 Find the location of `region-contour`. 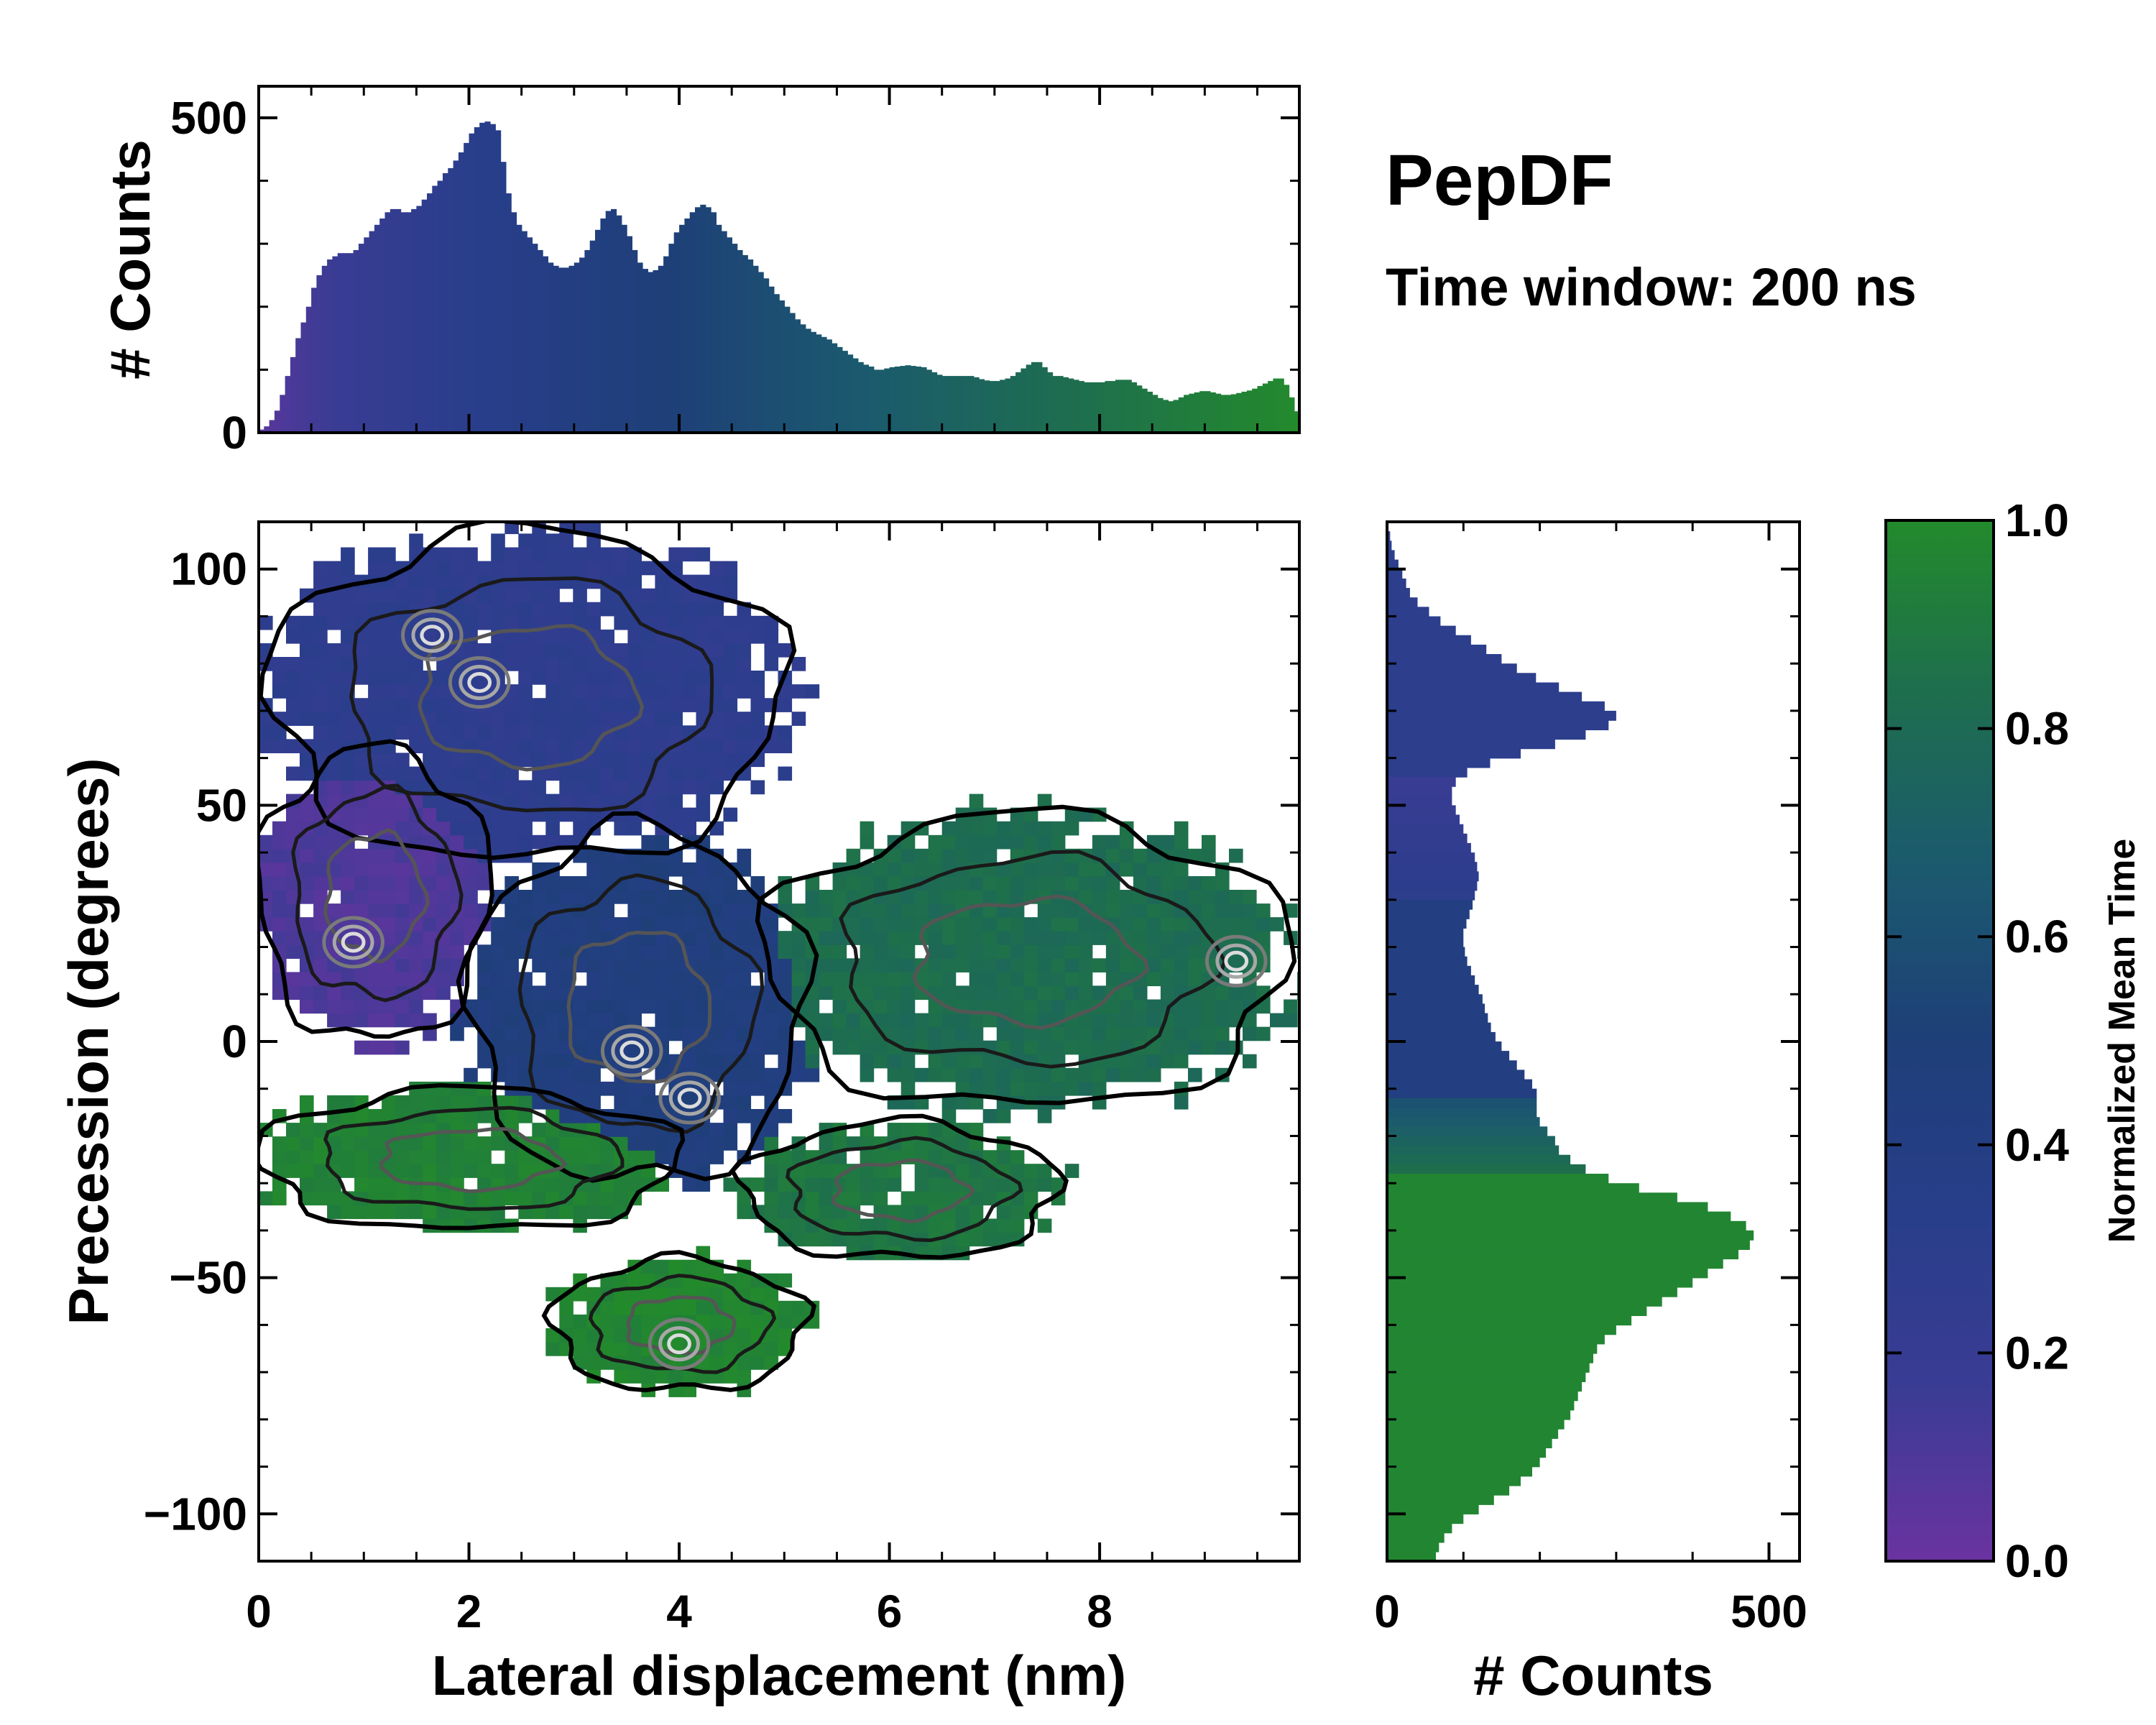

region-contour is located at coordinates (639, 1007).